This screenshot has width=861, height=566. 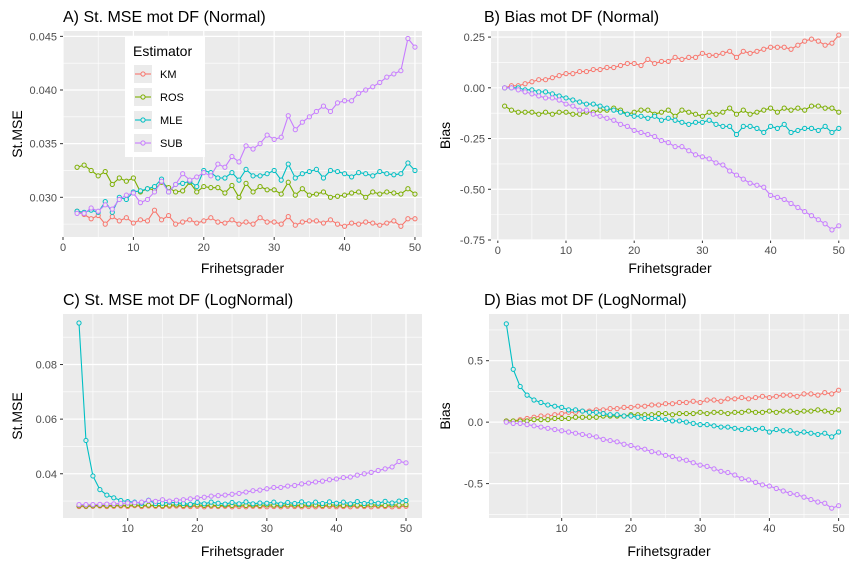 What do you see at coordinates (178, 300) in the screenshot?
I see `panel-title: C) St. MSE mot DF (LogNormal)` at bounding box center [178, 300].